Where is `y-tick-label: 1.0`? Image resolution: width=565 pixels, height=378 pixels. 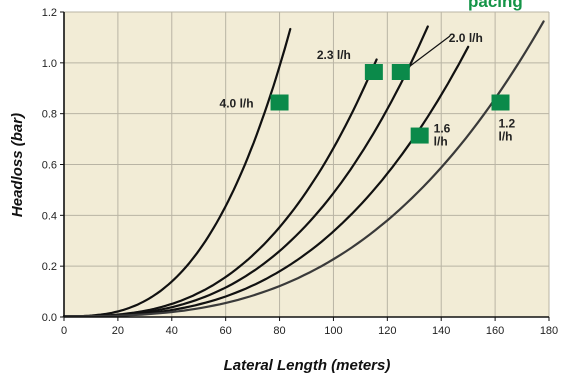
y-tick-label: 1.0 is located at coordinates (49, 64).